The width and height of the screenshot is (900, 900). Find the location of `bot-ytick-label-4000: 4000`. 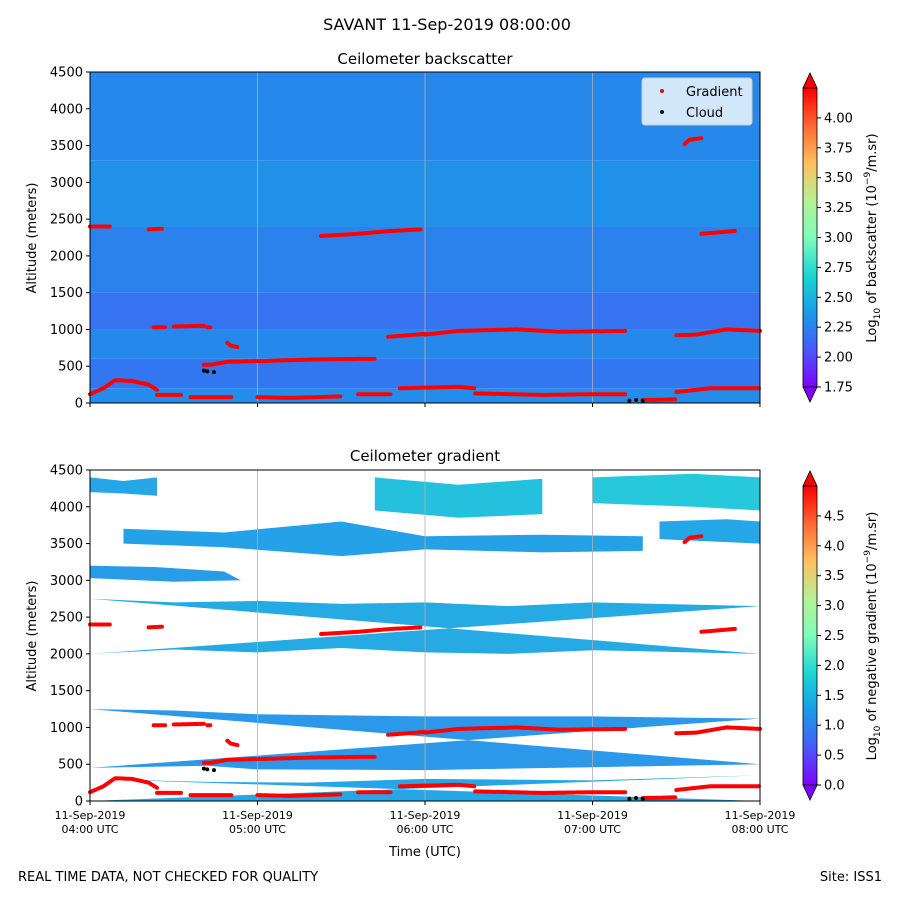

bot-ytick-label-4000: 4000 is located at coordinates (66, 507).